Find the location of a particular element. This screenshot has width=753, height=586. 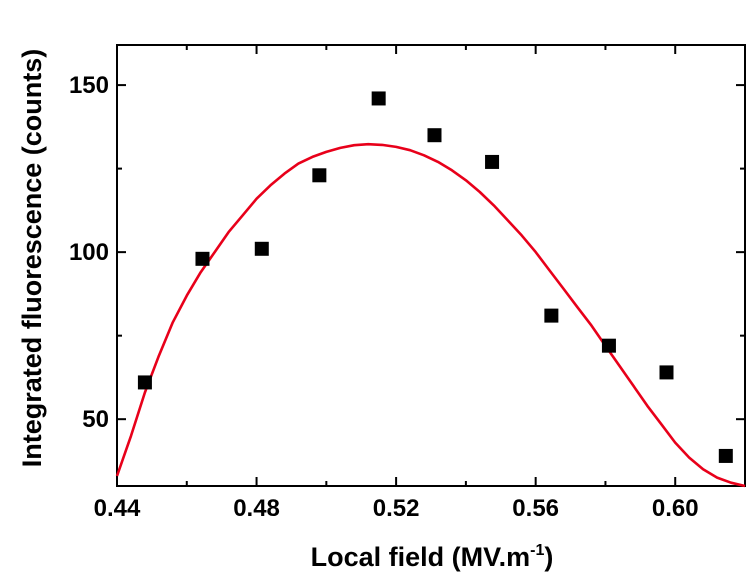

x-axis-label-main: Local field (MV.m is located at coordinates (421, 557).